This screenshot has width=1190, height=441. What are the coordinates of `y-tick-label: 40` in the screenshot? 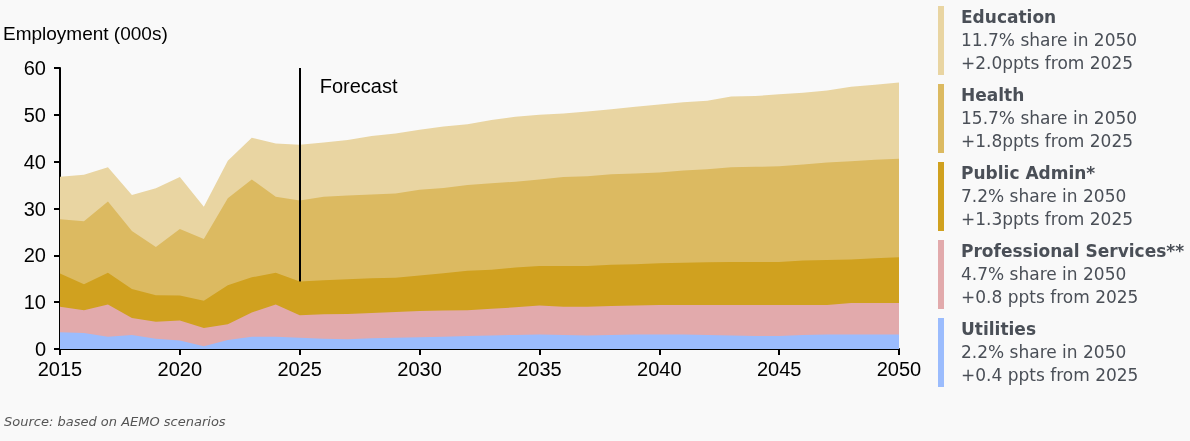 It's located at (34, 161).